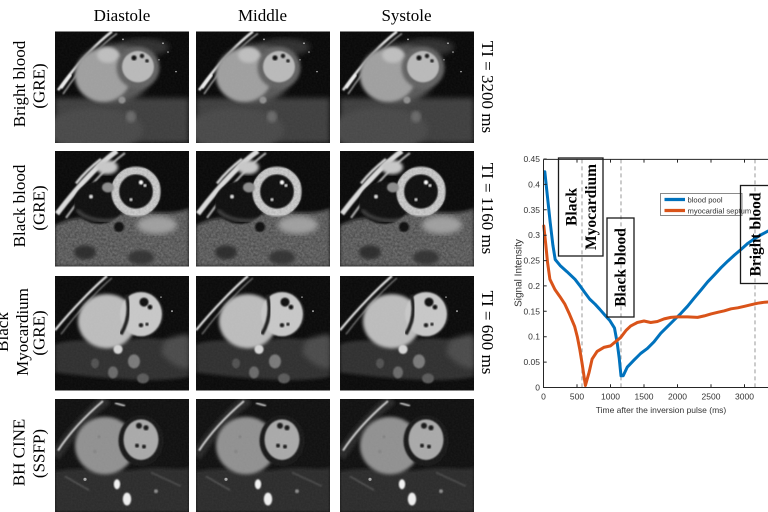  What do you see at coordinates (711, 397) in the screenshot?
I see `svg-text: 2500` at bounding box center [711, 397].